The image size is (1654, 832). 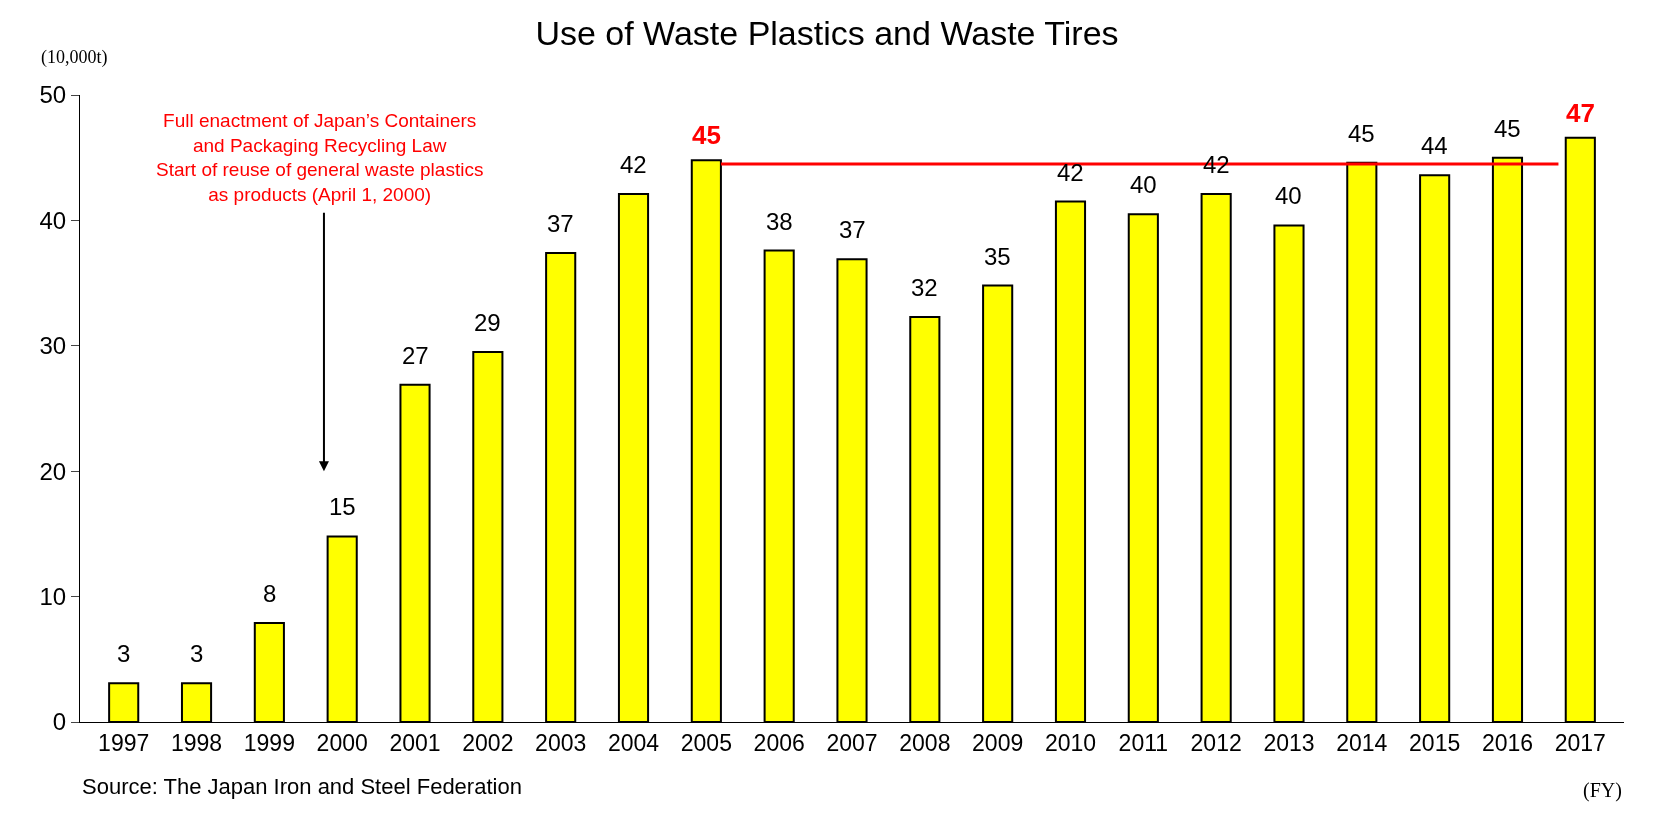 I want to click on x-tick-label: 2000, so click(x=342, y=742).